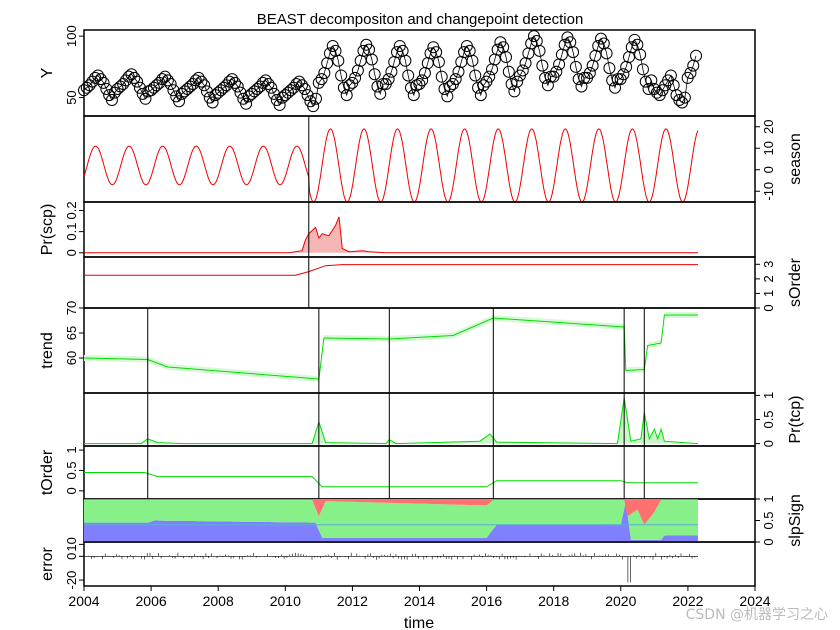  I want to click on y-tick-label: 65, so click(71, 333).